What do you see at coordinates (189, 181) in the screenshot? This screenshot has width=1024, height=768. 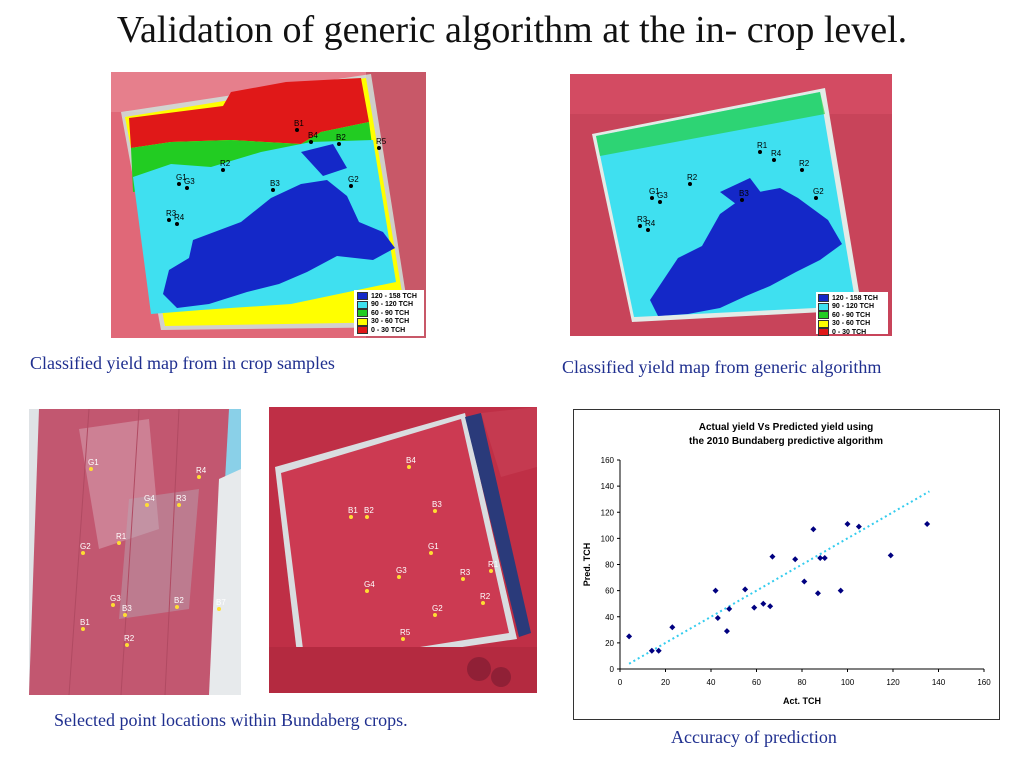 I see `sample-point-label: G3` at bounding box center [189, 181].